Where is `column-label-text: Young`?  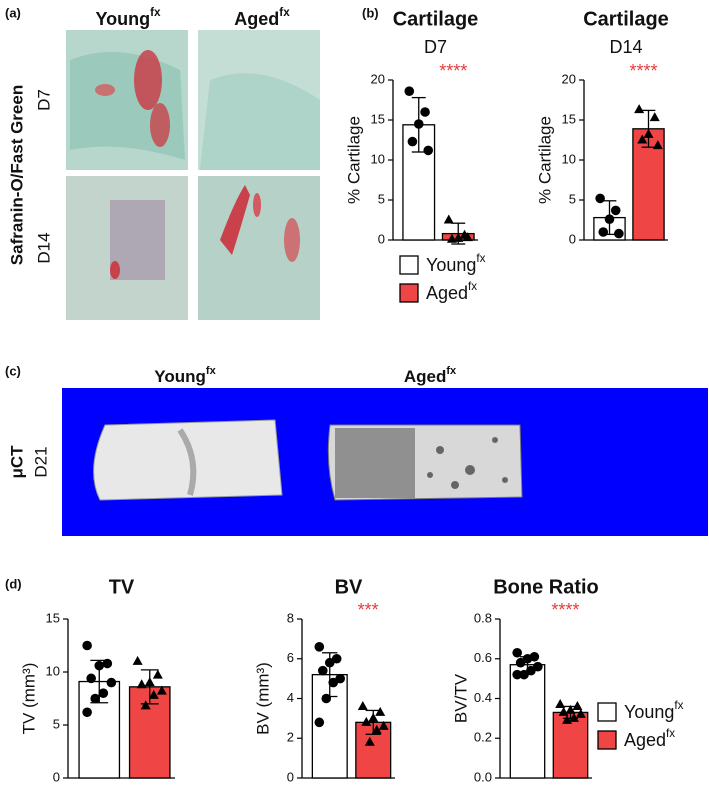 column-label-text: Young is located at coordinates (122, 19).